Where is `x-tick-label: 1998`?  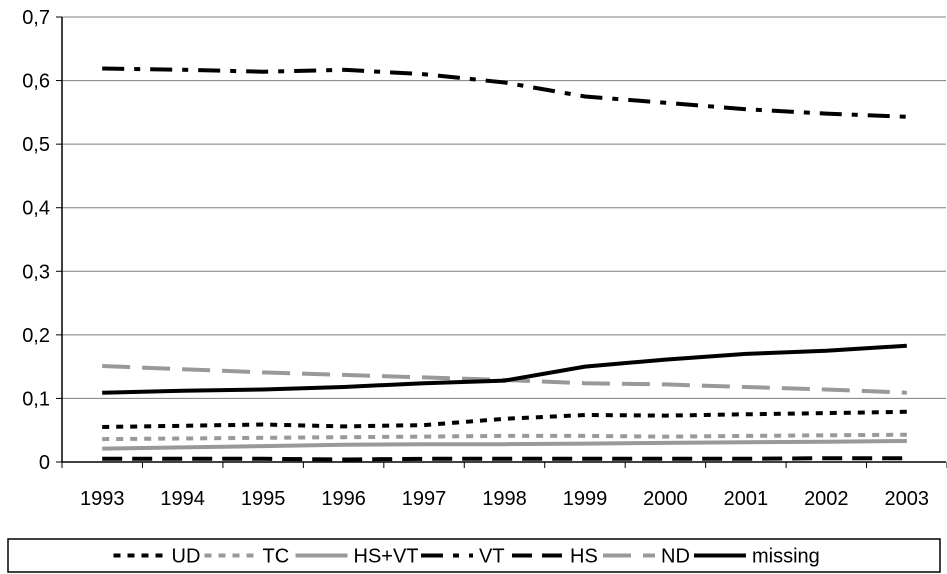 x-tick-label: 1998 is located at coordinates (504, 499).